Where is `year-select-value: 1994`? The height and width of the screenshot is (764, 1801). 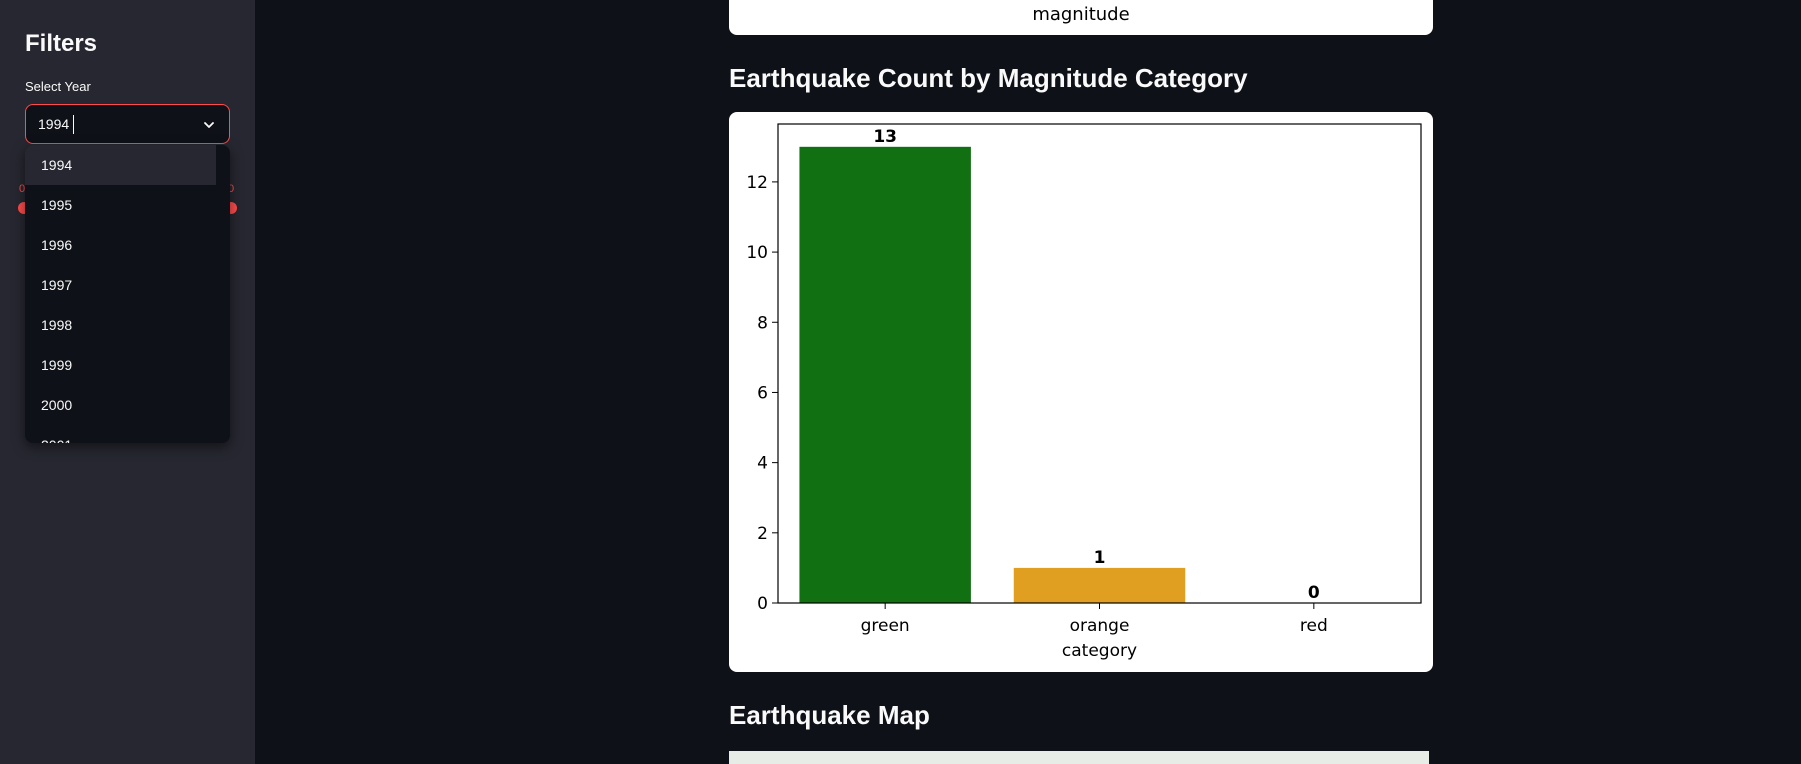 year-select-value: 1994 is located at coordinates (54, 124).